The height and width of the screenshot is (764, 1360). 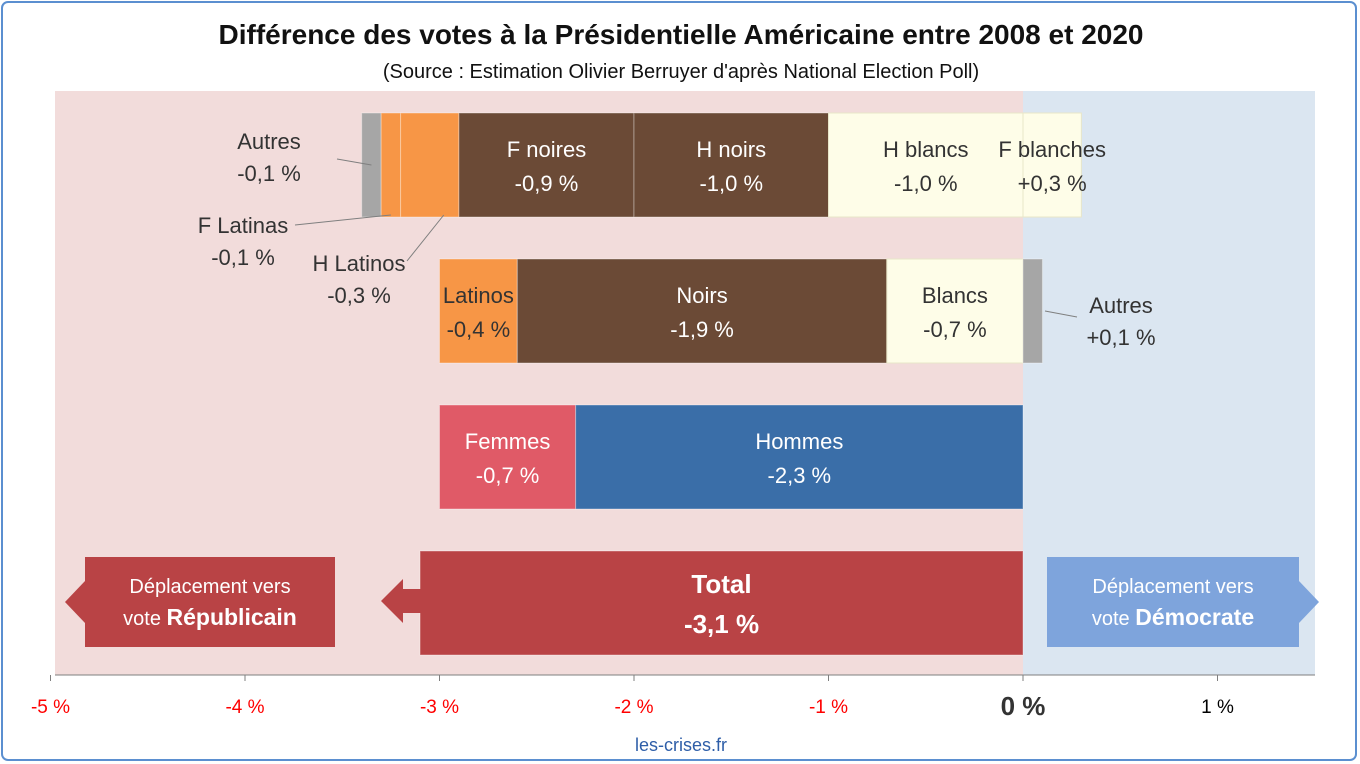 What do you see at coordinates (1172, 587) in the screenshot?
I see `democrat-arrow-line1: Déplacement vers` at bounding box center [1172, 587].